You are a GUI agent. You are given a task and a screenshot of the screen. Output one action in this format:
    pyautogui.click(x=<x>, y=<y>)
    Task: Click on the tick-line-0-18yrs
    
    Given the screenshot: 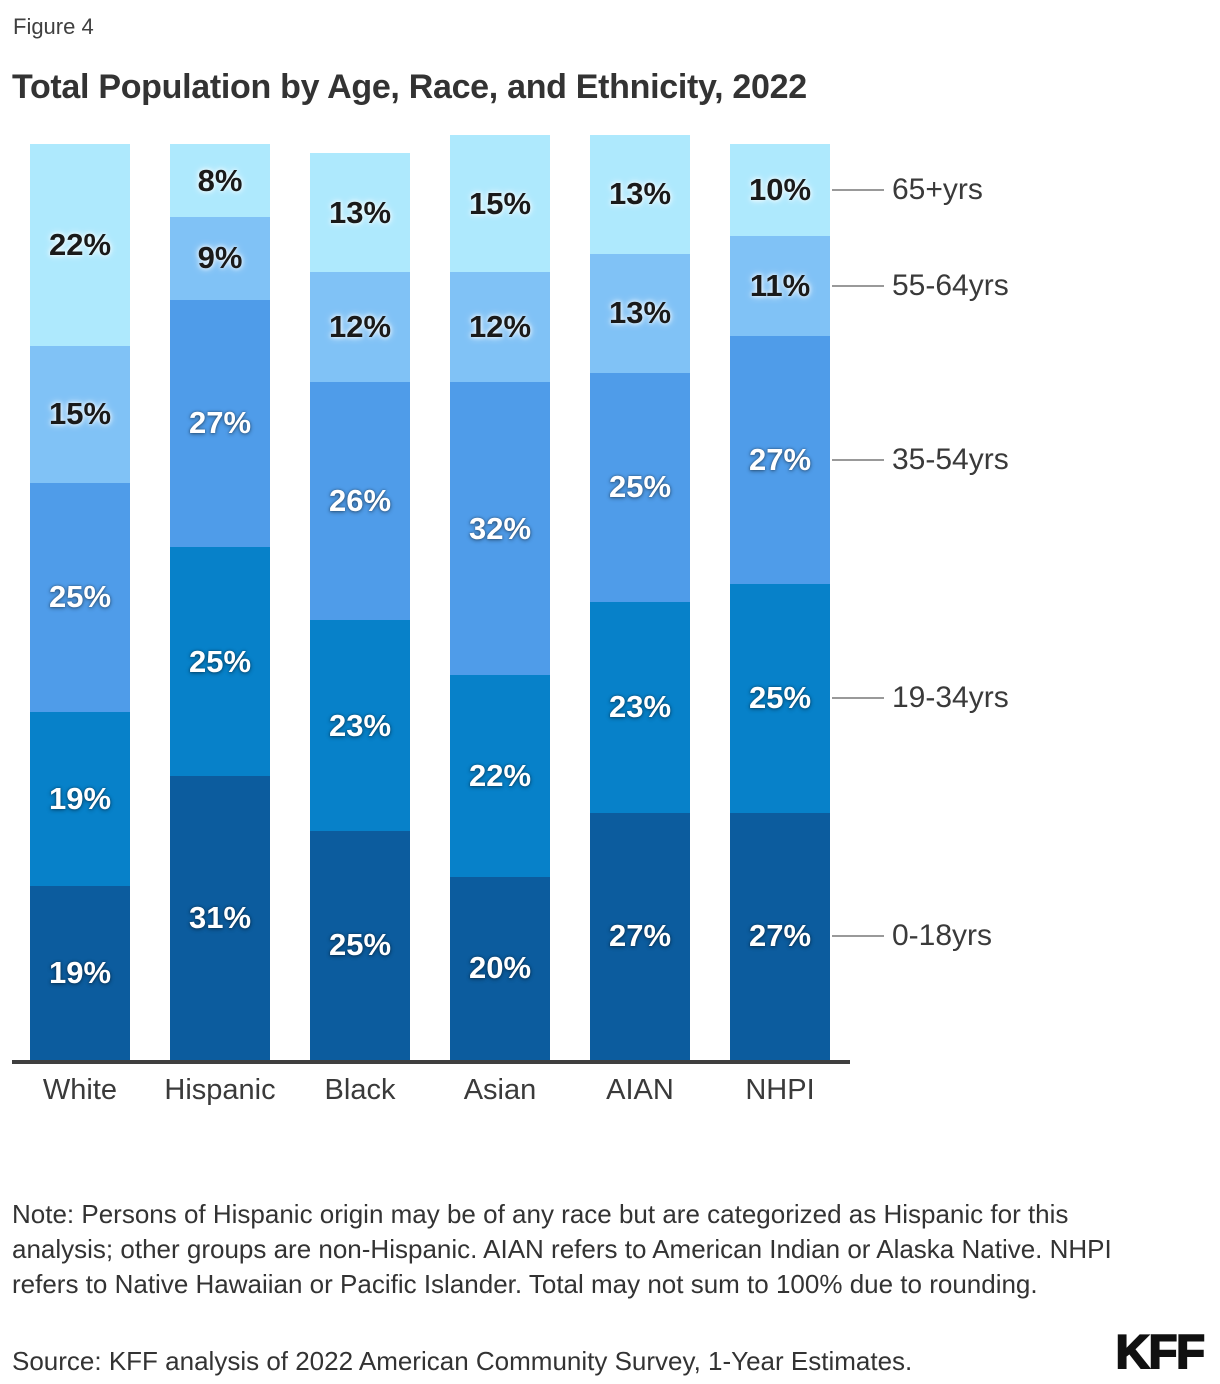 What is the action you would take?
    pyautogui.click(x=858, y=936)
    